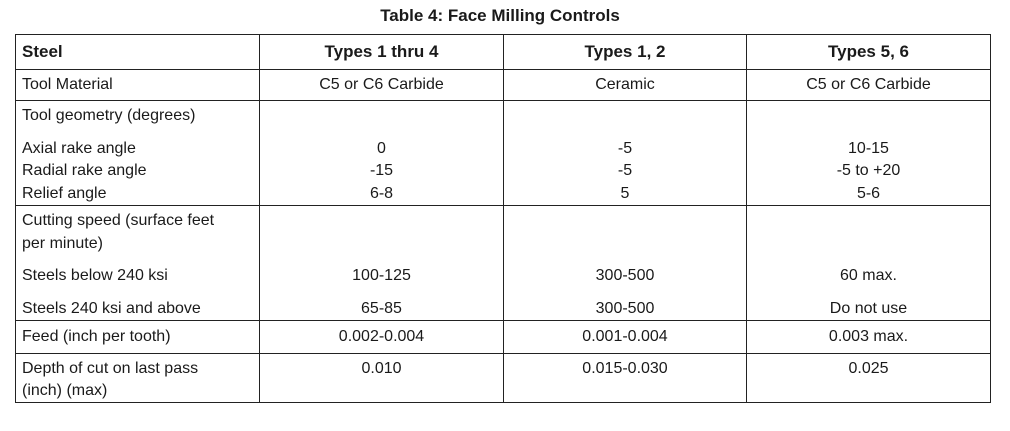 The height and width of the screenshot is (431, 1010). Describe the element at coordinates (381, 336) in the screenshot. I see `table-cell: 0.002-0.004` at that location.